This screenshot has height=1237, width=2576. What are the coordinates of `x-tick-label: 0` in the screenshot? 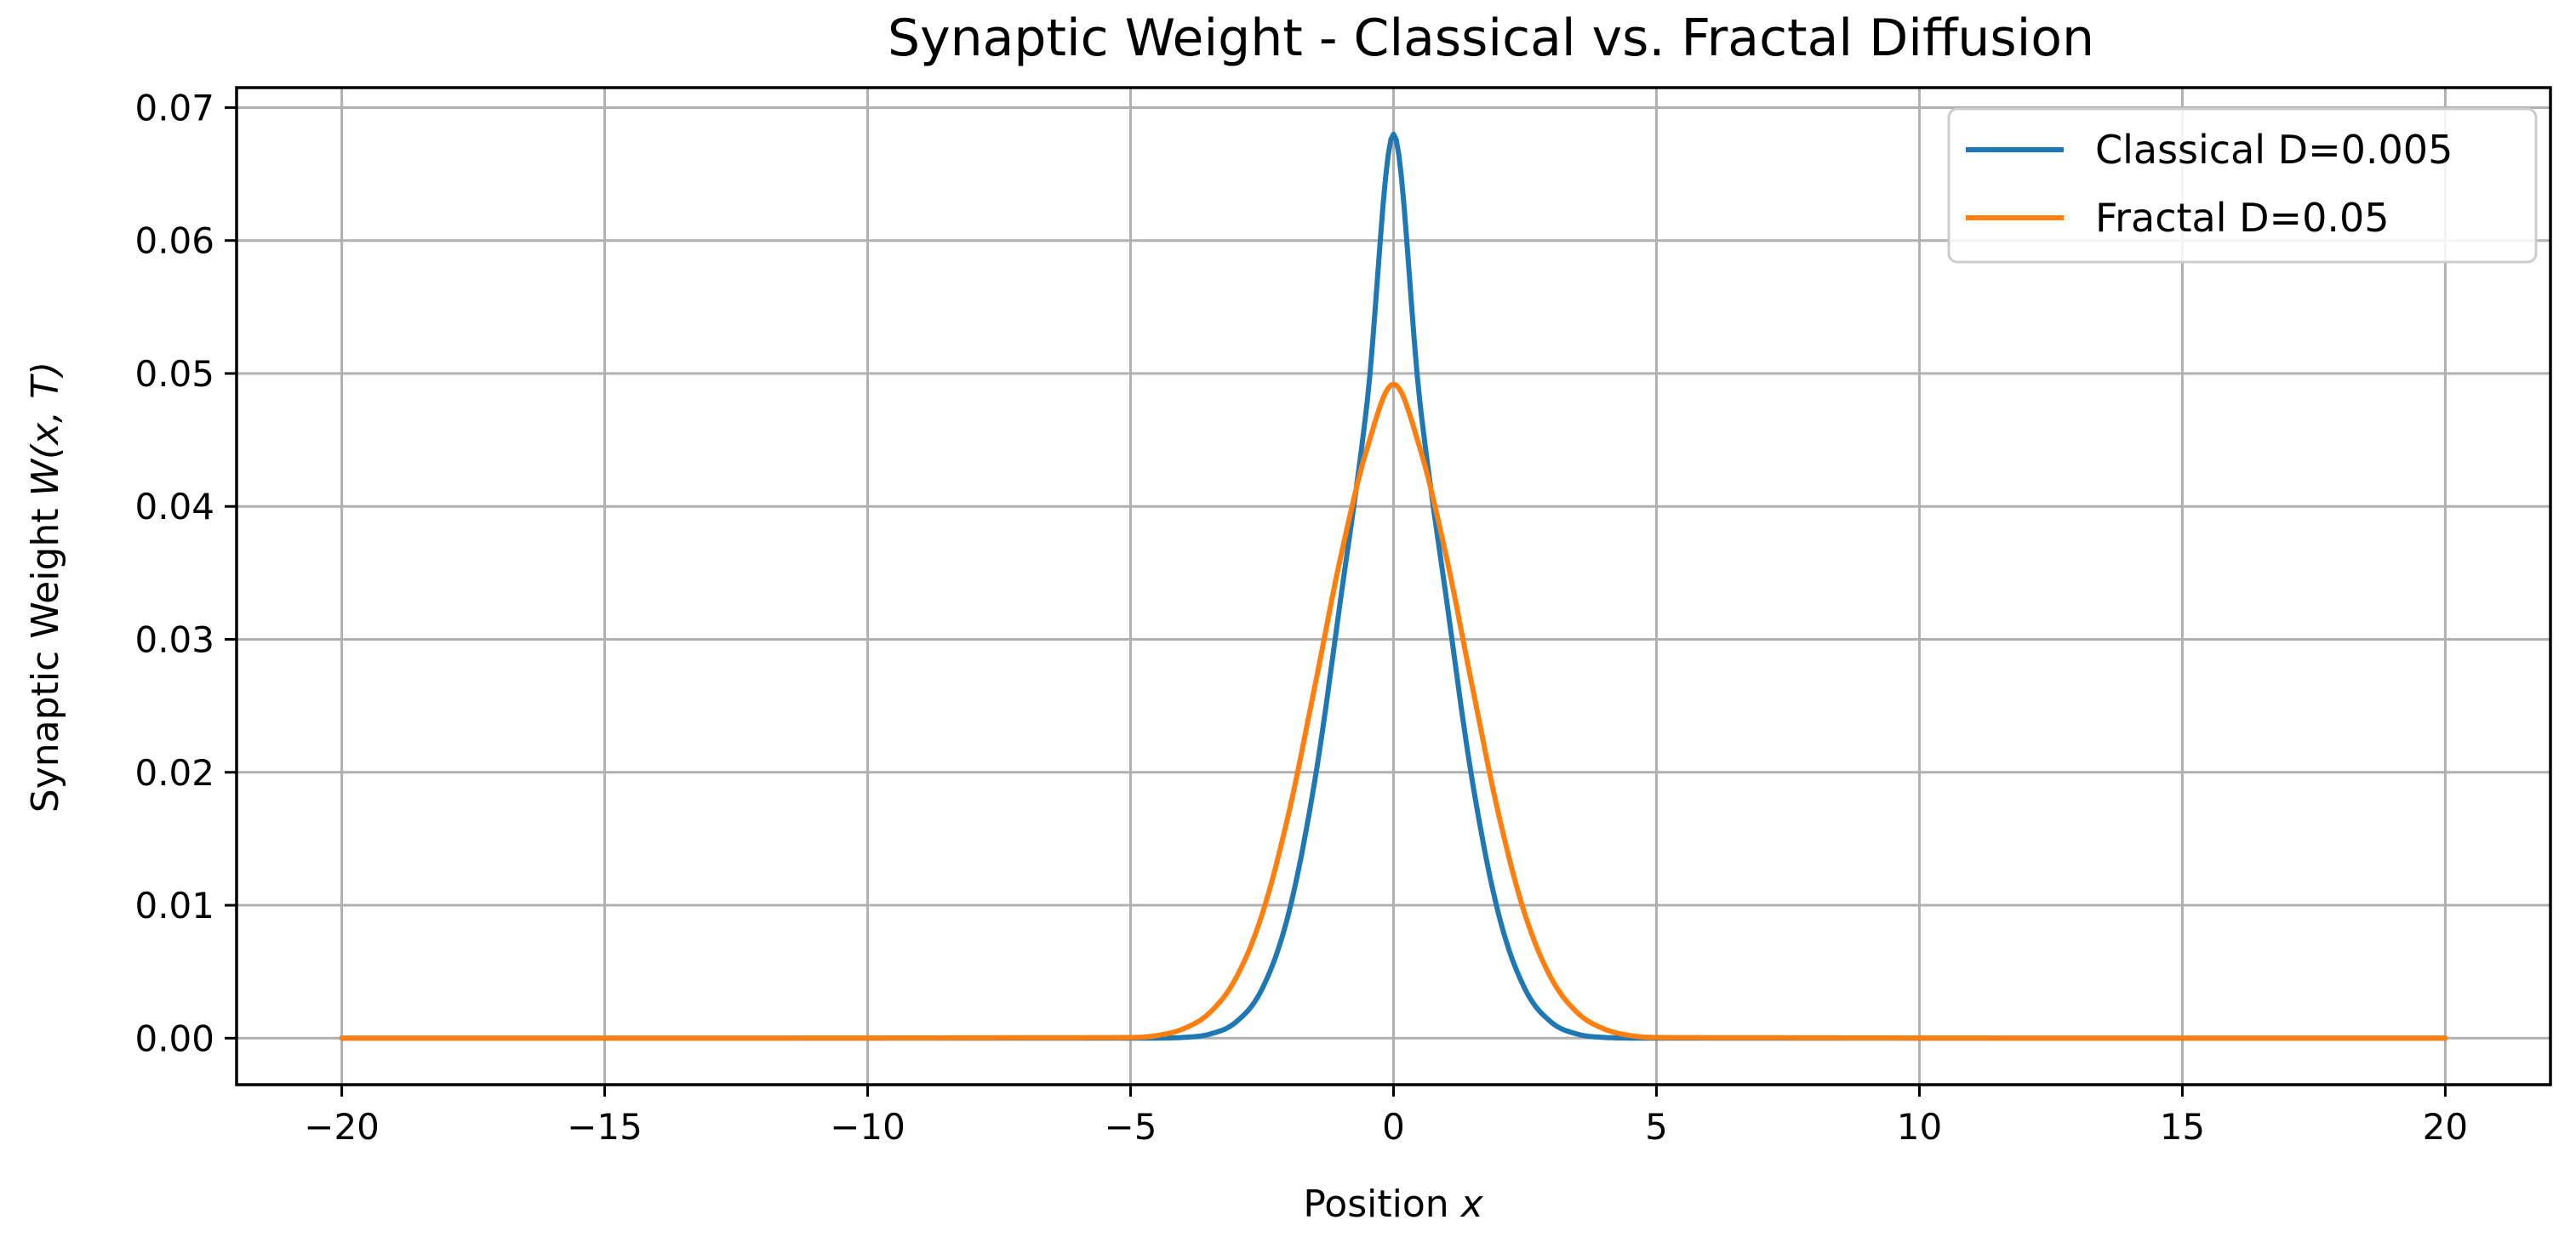 It's located at (1393, 1127).